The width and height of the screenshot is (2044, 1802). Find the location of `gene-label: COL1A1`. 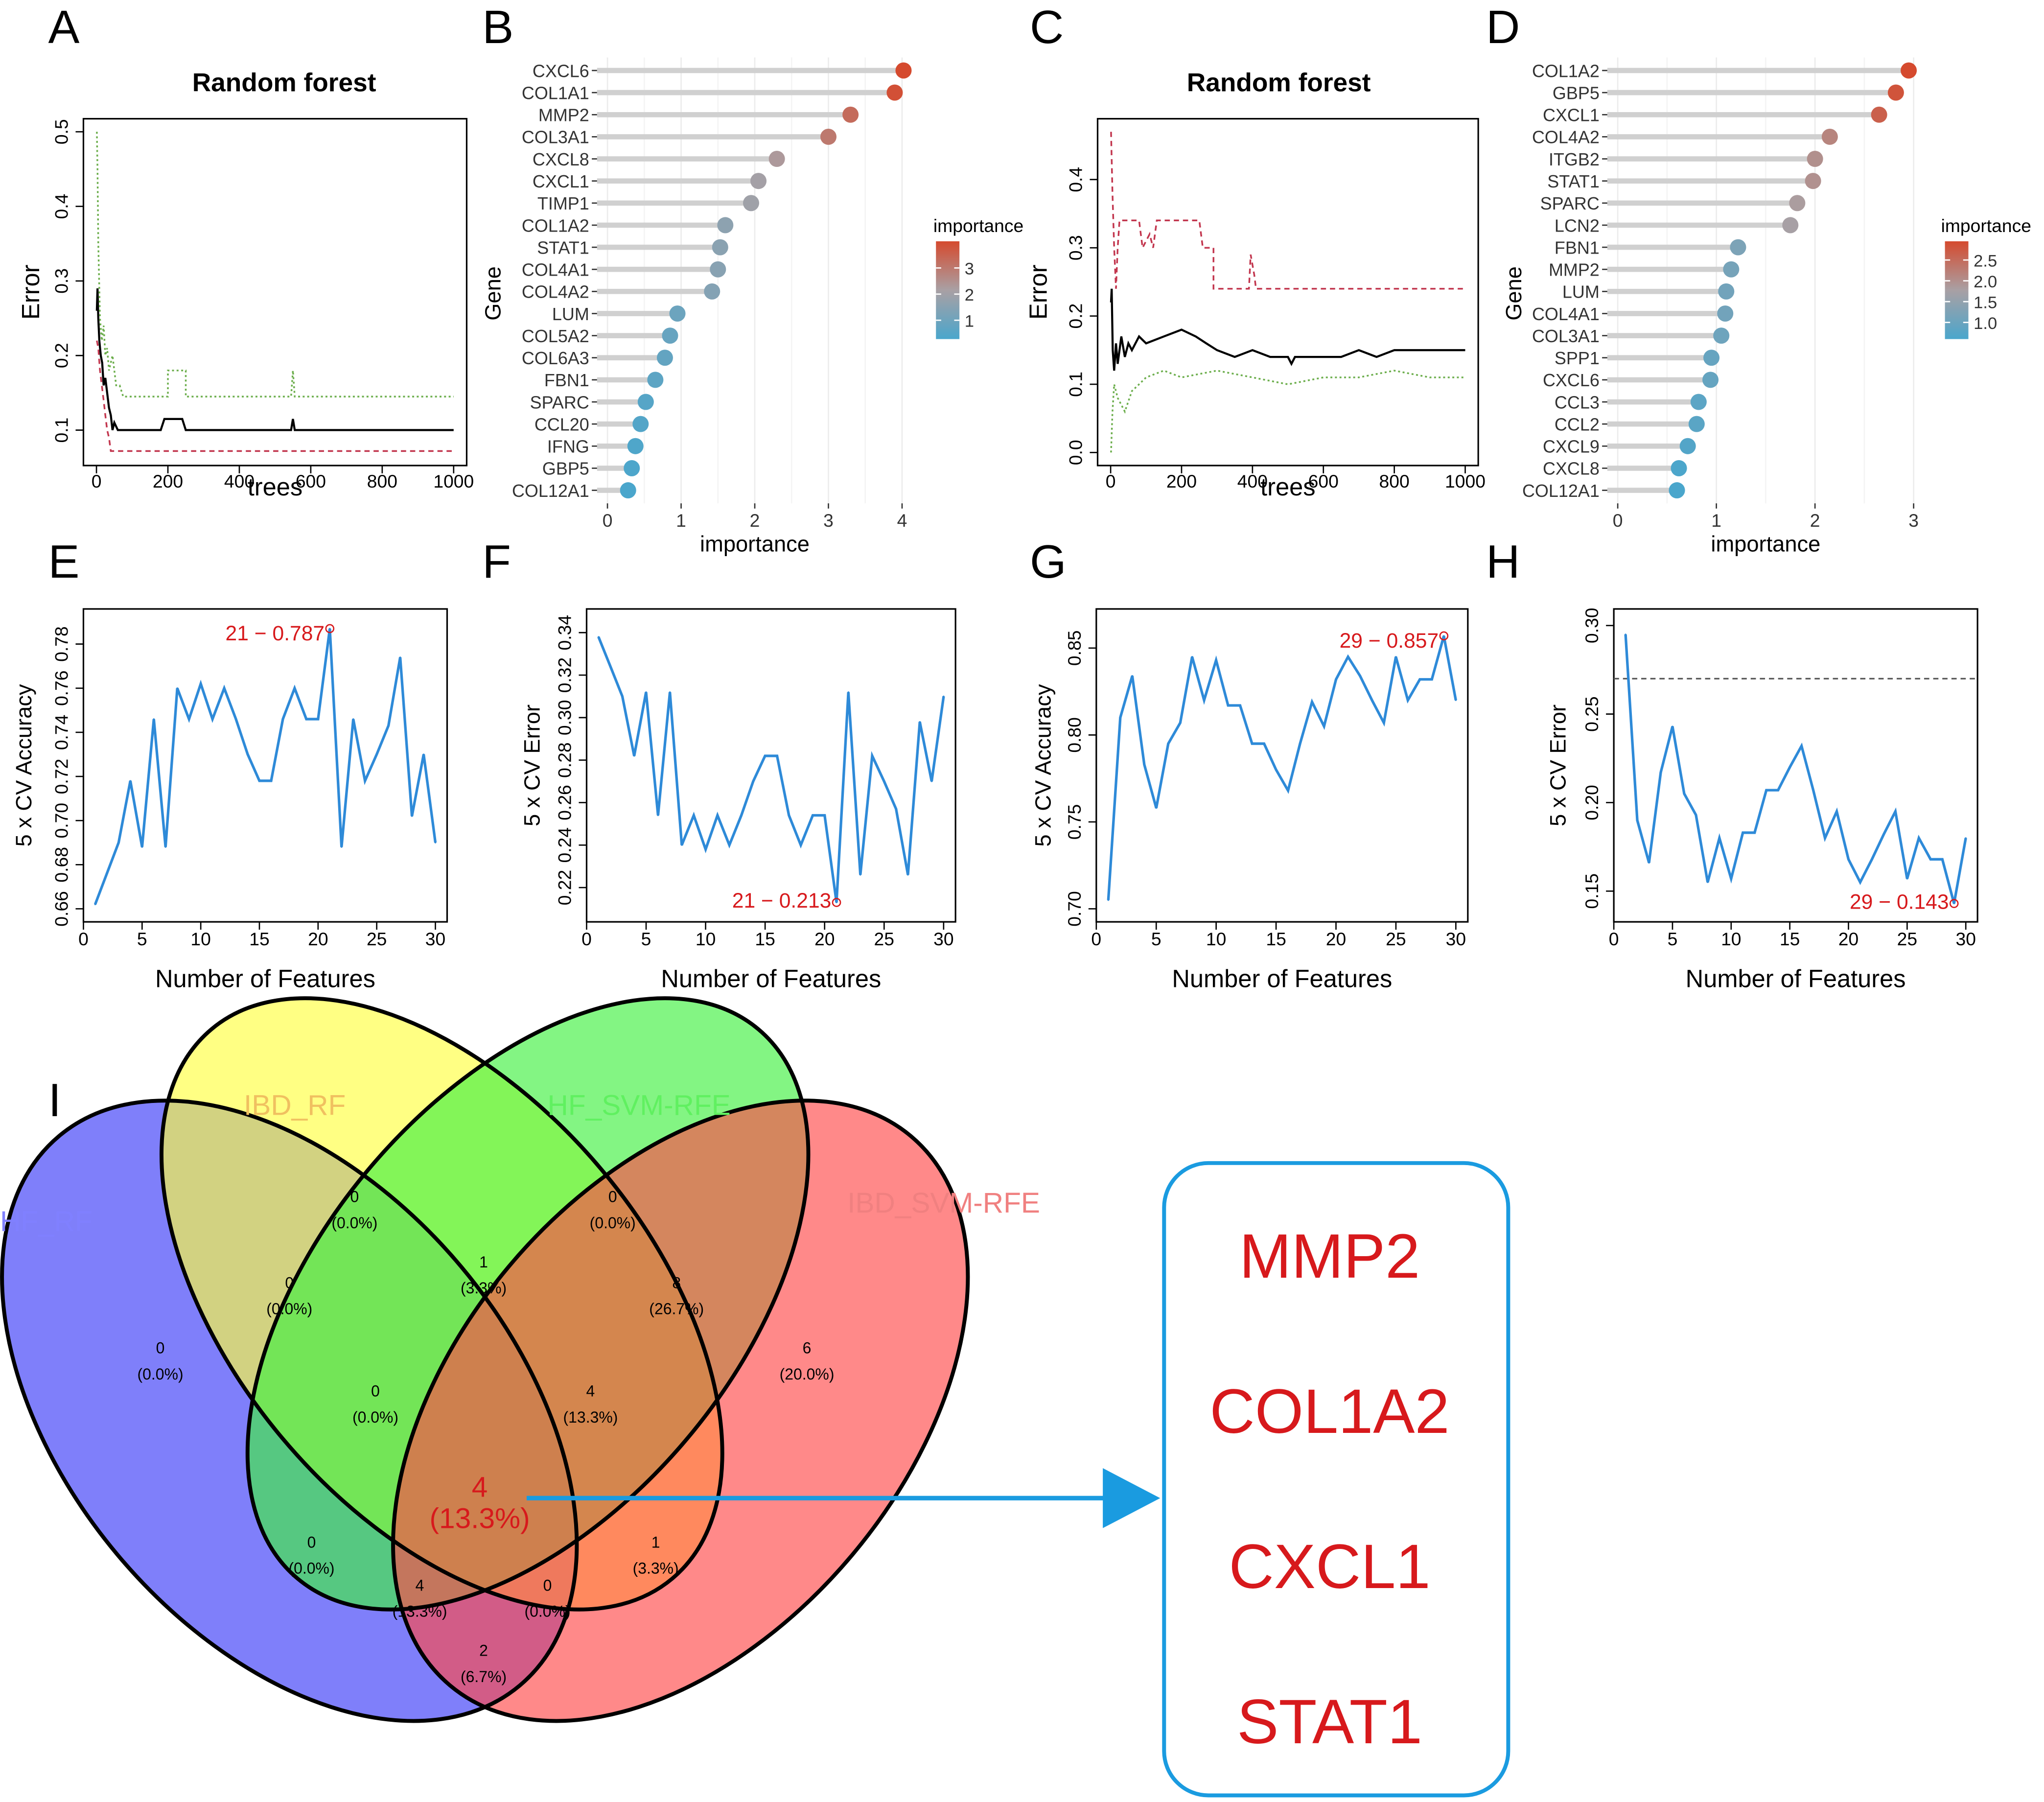

gene-label: COL1A1 is located at coordinates (556, 93).